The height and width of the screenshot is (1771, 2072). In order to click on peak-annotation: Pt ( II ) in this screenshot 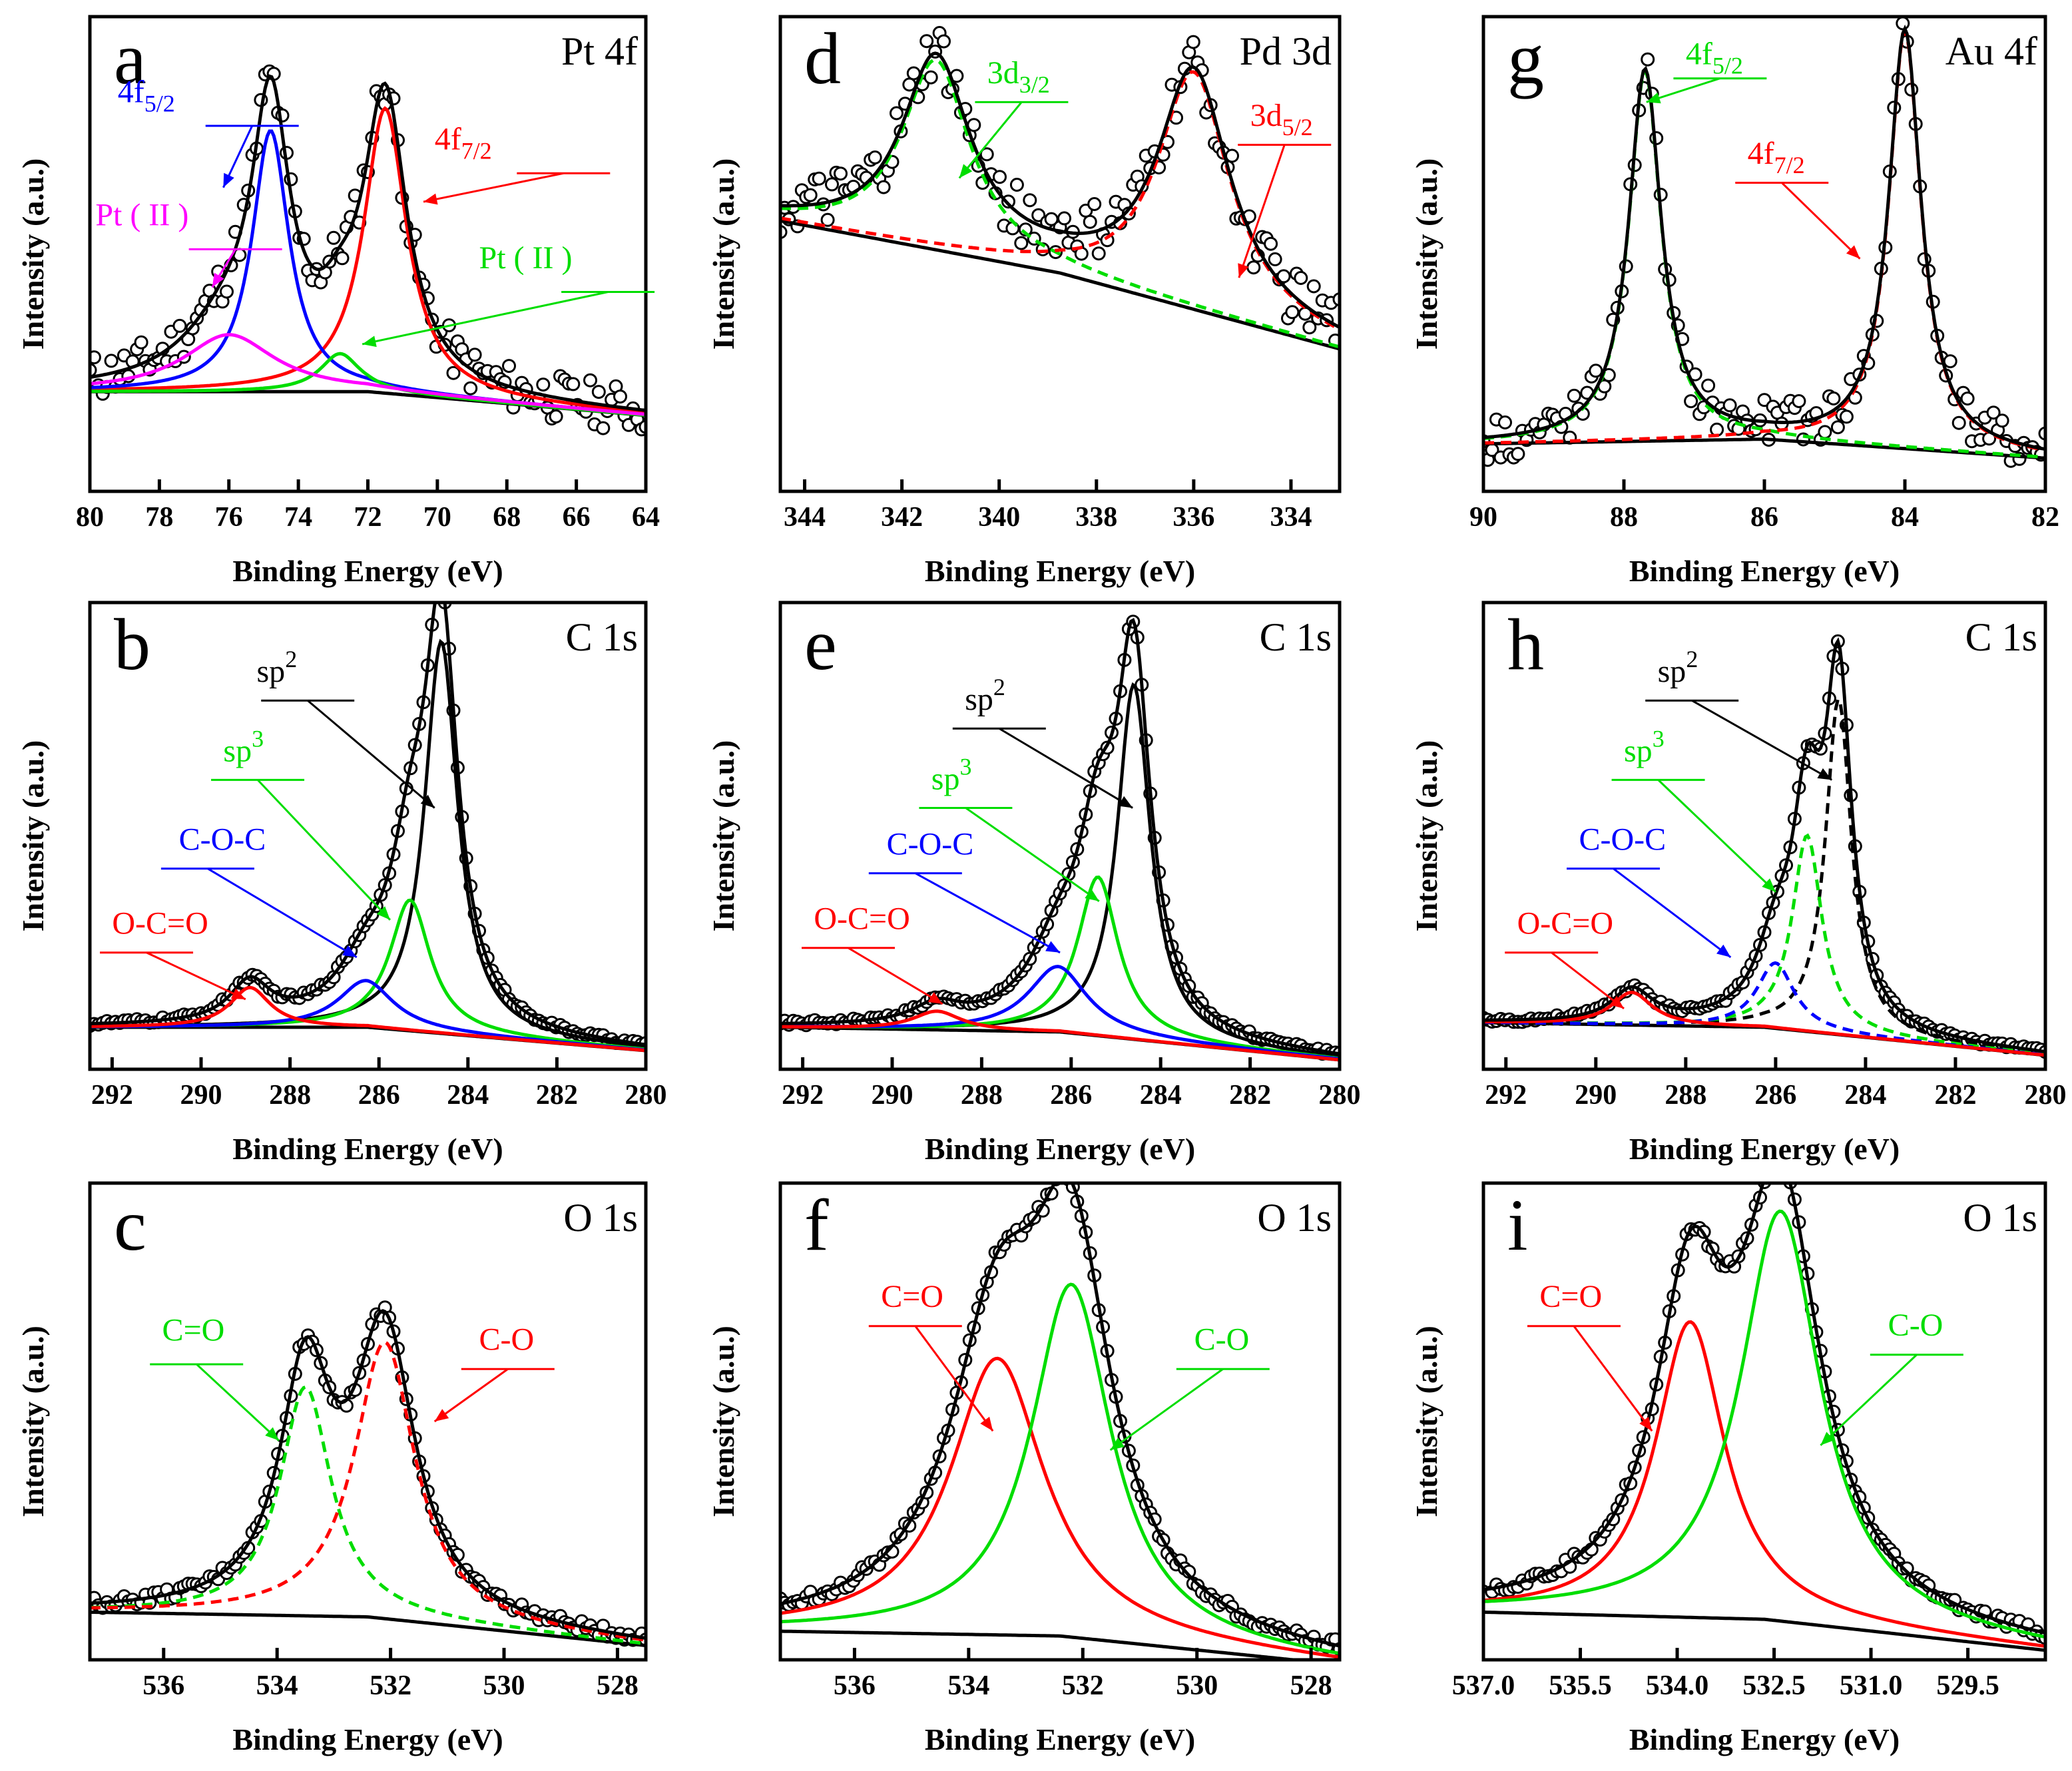, I will do `click(189, 243)`.